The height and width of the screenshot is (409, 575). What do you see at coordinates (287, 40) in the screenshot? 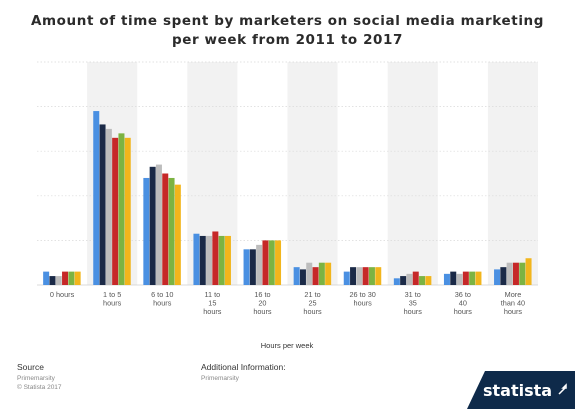
I see `chart-title-line-2: per week from 2011 to 2017` at bounding box center [287, 40].